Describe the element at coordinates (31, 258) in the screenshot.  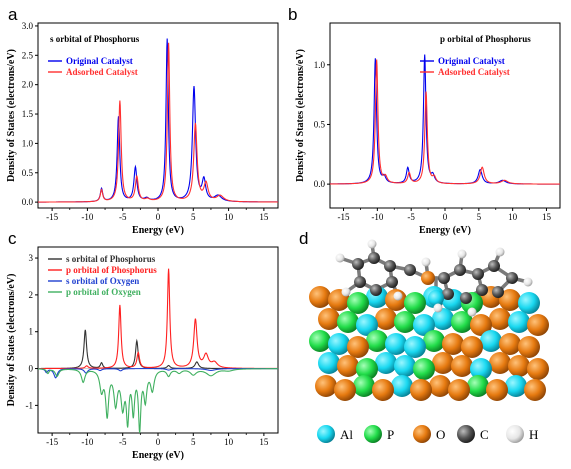
I see `y-tick-label: 3` at that location.